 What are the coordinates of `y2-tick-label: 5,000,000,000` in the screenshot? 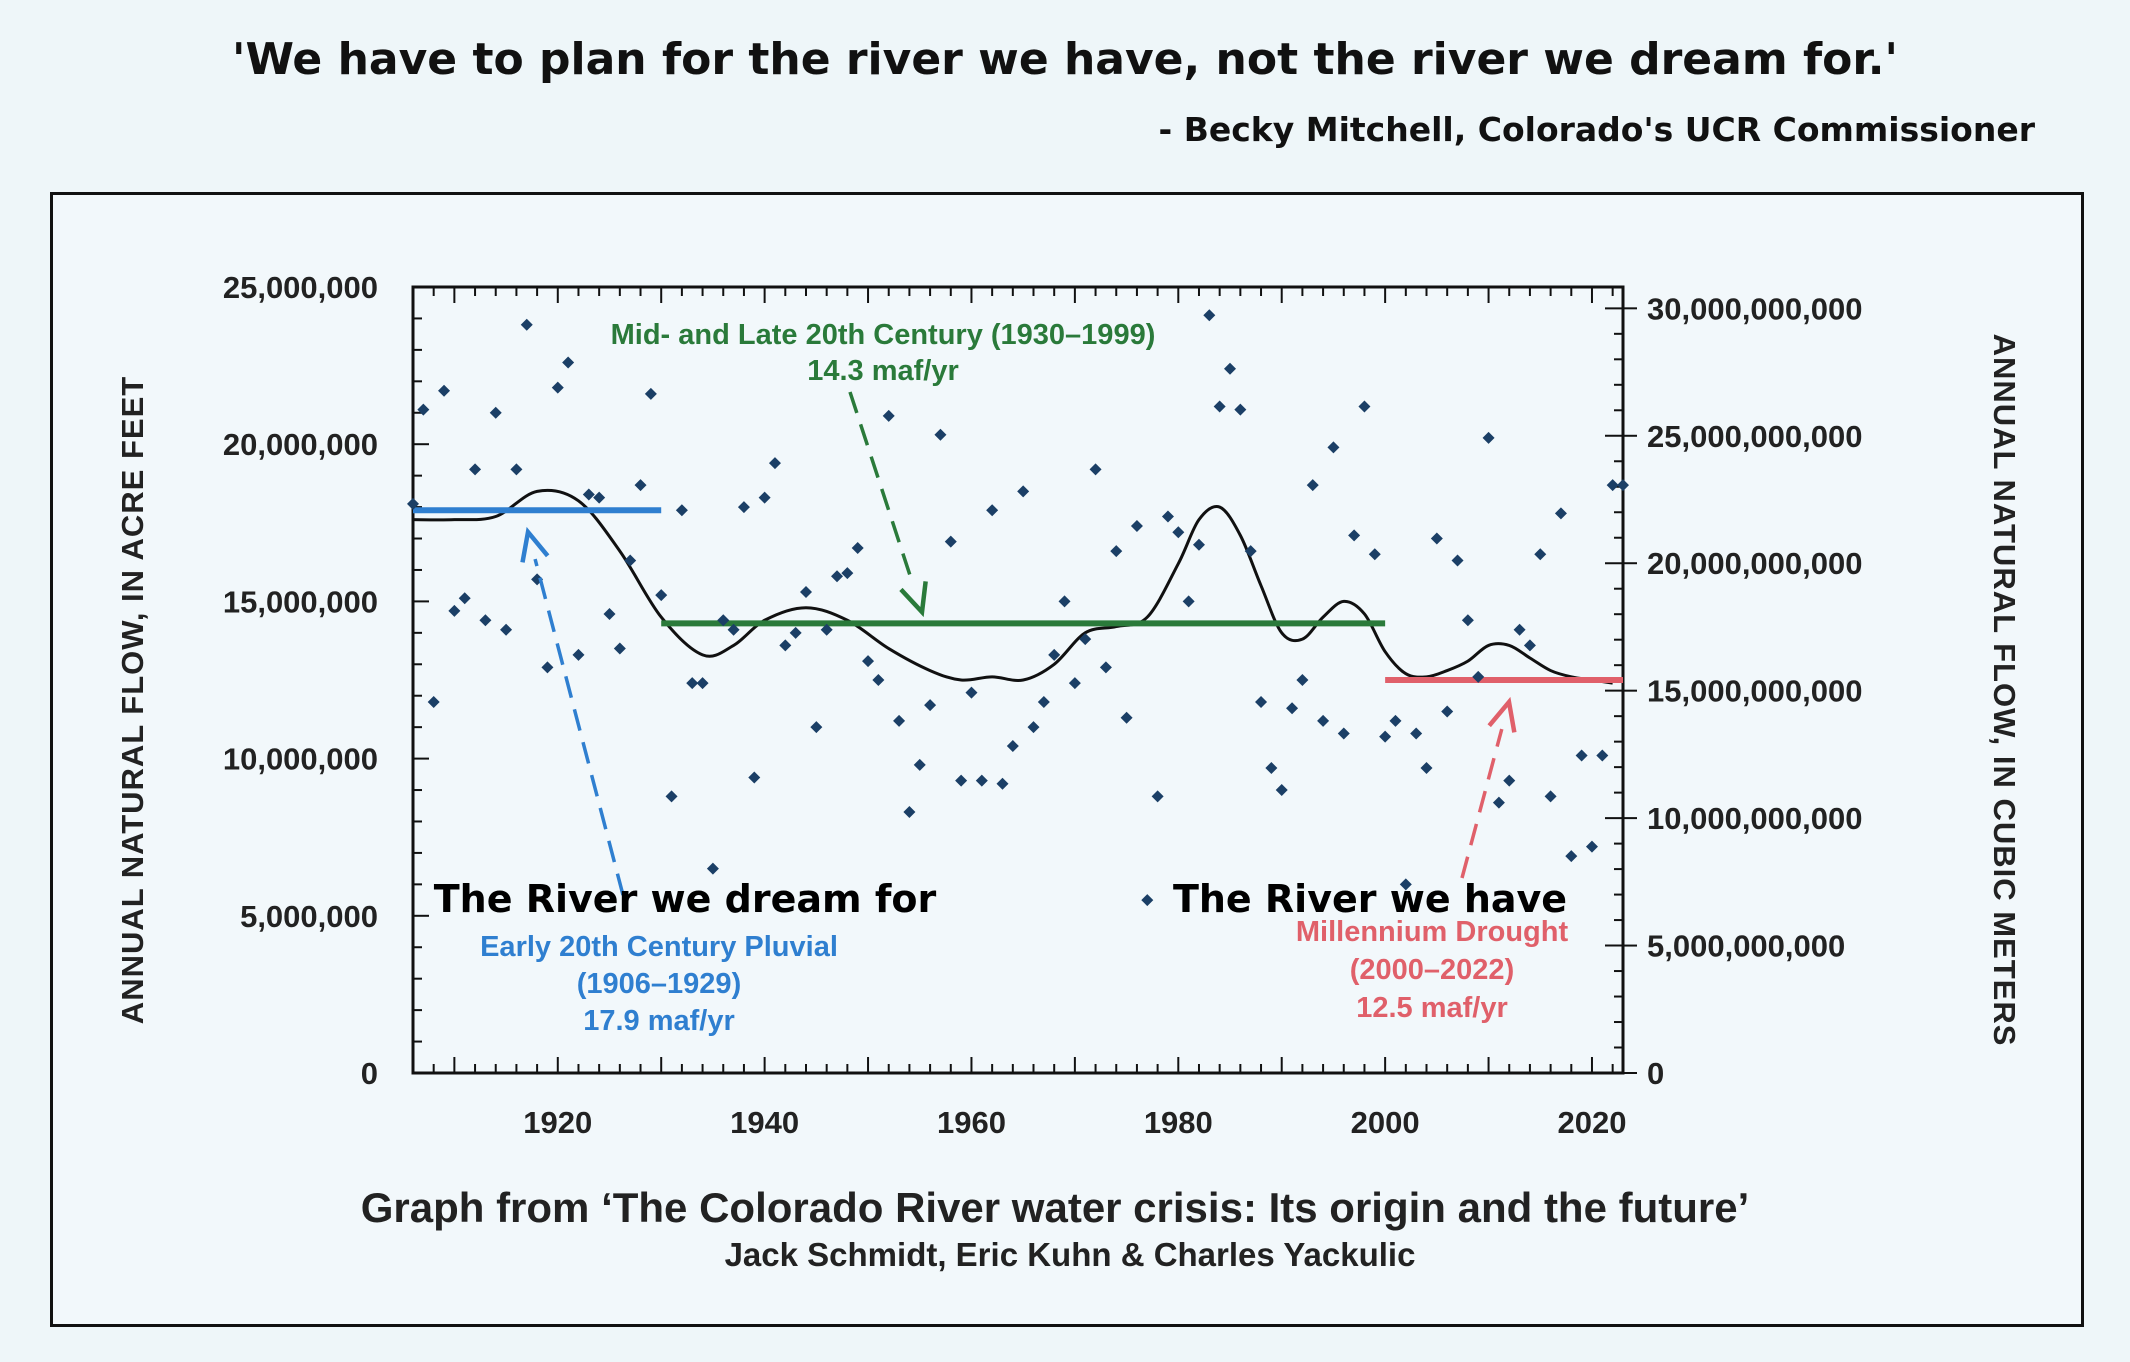 It's located at (1746, 946).